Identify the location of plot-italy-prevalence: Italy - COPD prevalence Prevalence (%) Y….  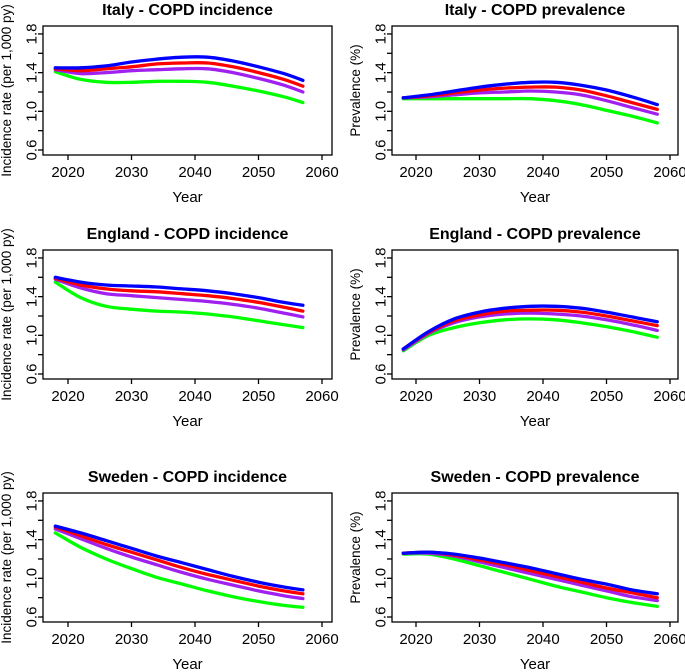
(516, 104).